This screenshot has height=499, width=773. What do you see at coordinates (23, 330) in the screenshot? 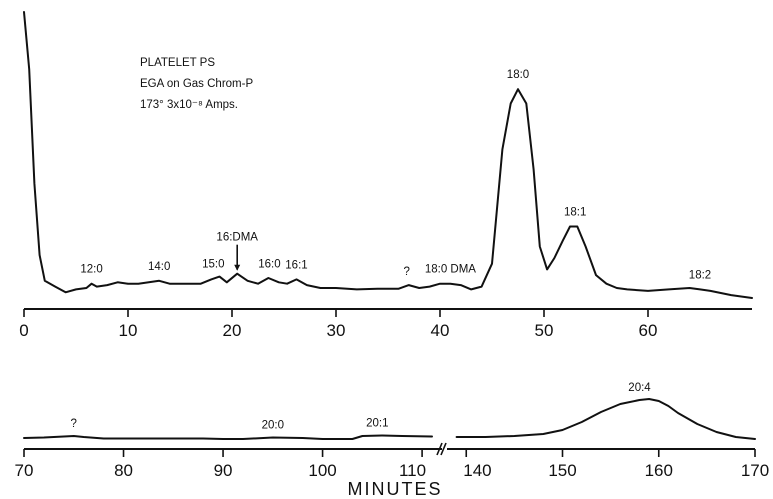
I see `x-tick-label: 0` at bounding box center [23, 330].